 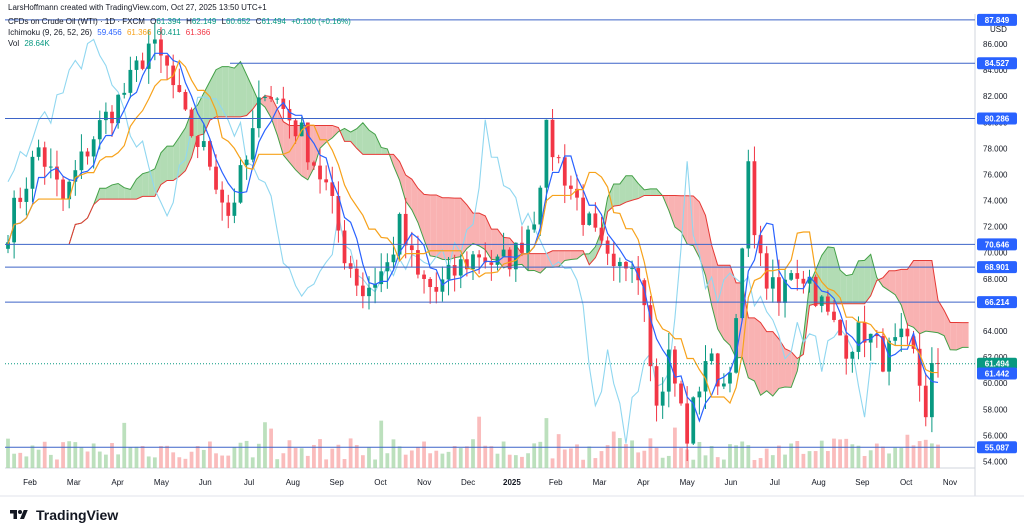 I want to click on ichimoku-kijun-value: 61.366, so click(x=139, y=32).